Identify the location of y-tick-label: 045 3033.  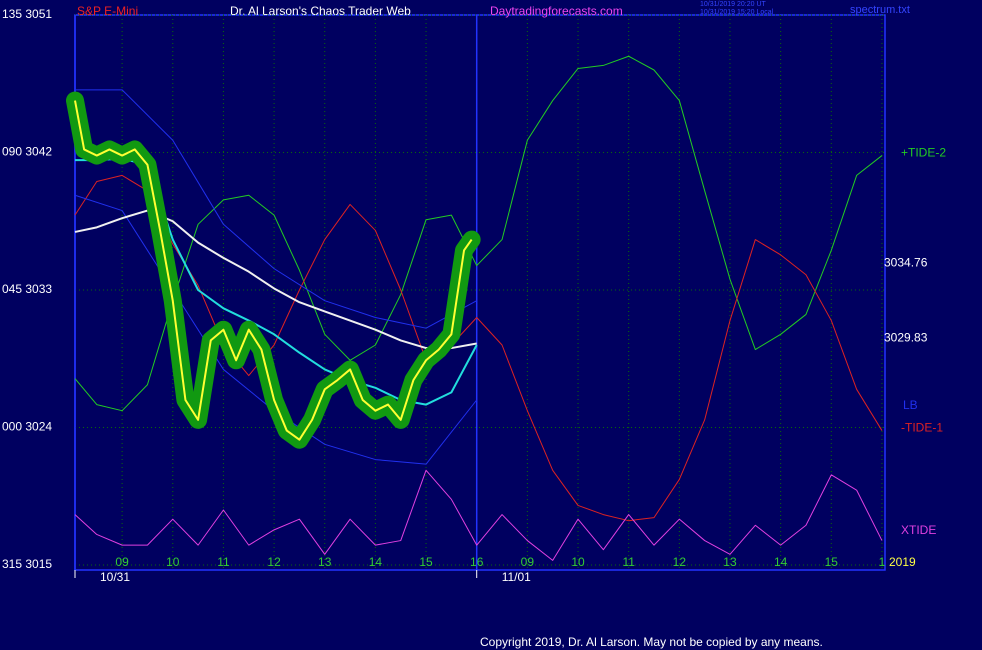
(27, 289).